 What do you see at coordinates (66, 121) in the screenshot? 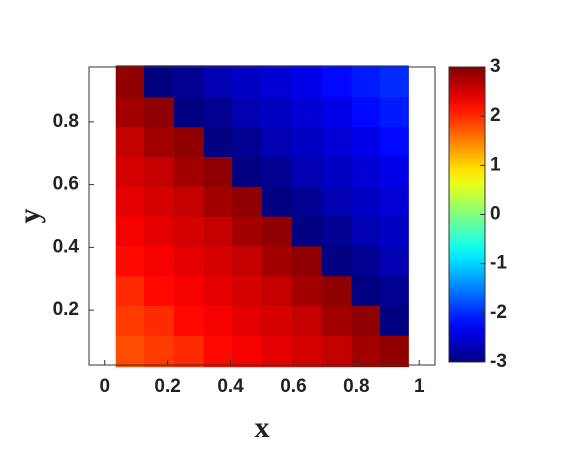
I see `y-tick-label: 0.8` at bounding box center [66, 121].